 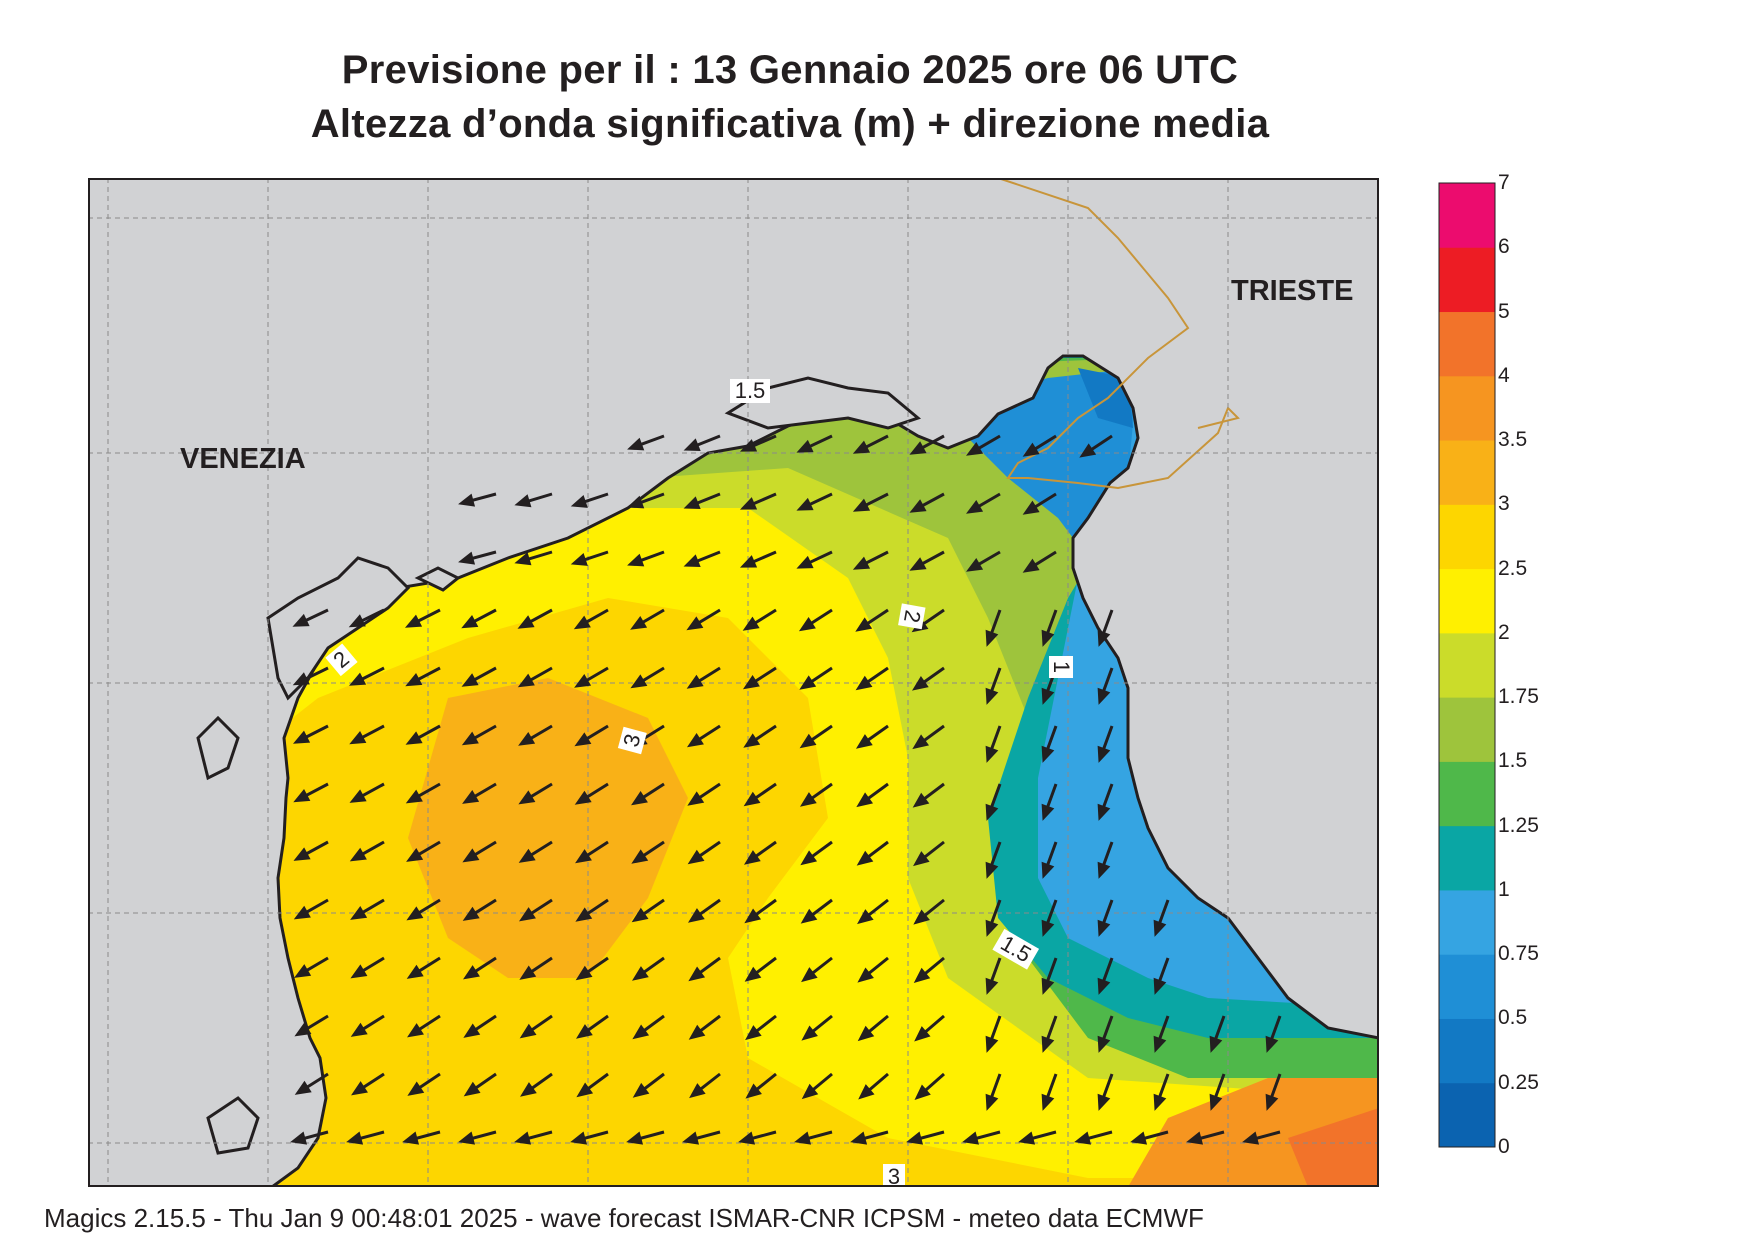 I want to click on band-3-3.5, so click(x=548, y=828).